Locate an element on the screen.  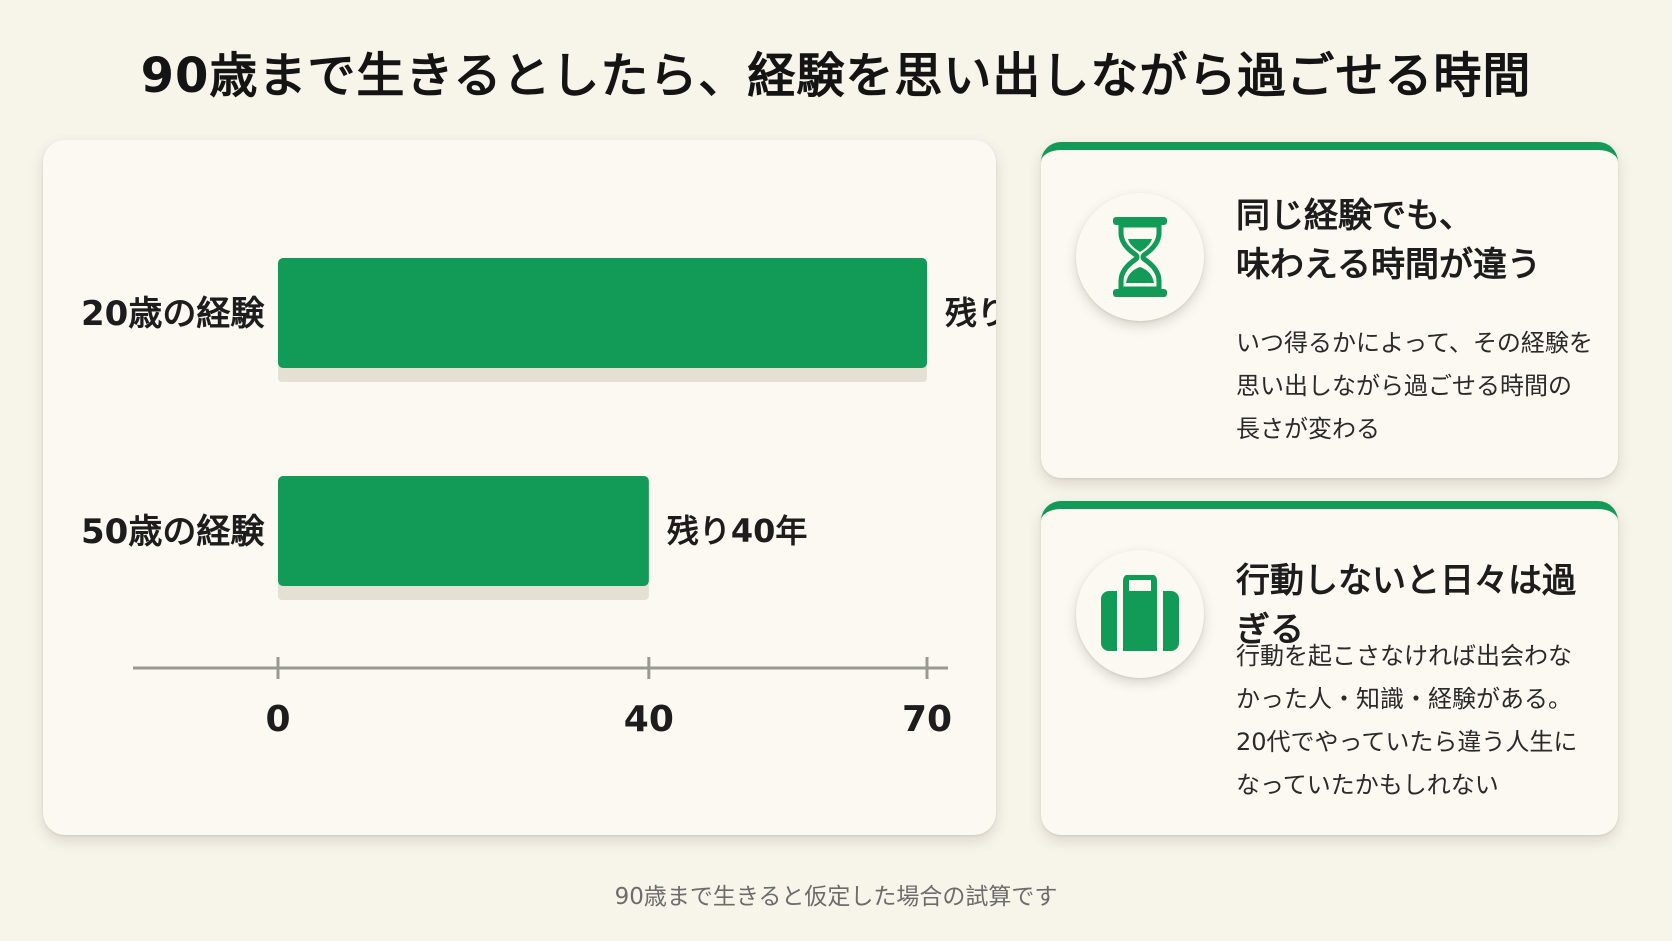
briefcase-icon-circle is located at coordinates (1140, 614).